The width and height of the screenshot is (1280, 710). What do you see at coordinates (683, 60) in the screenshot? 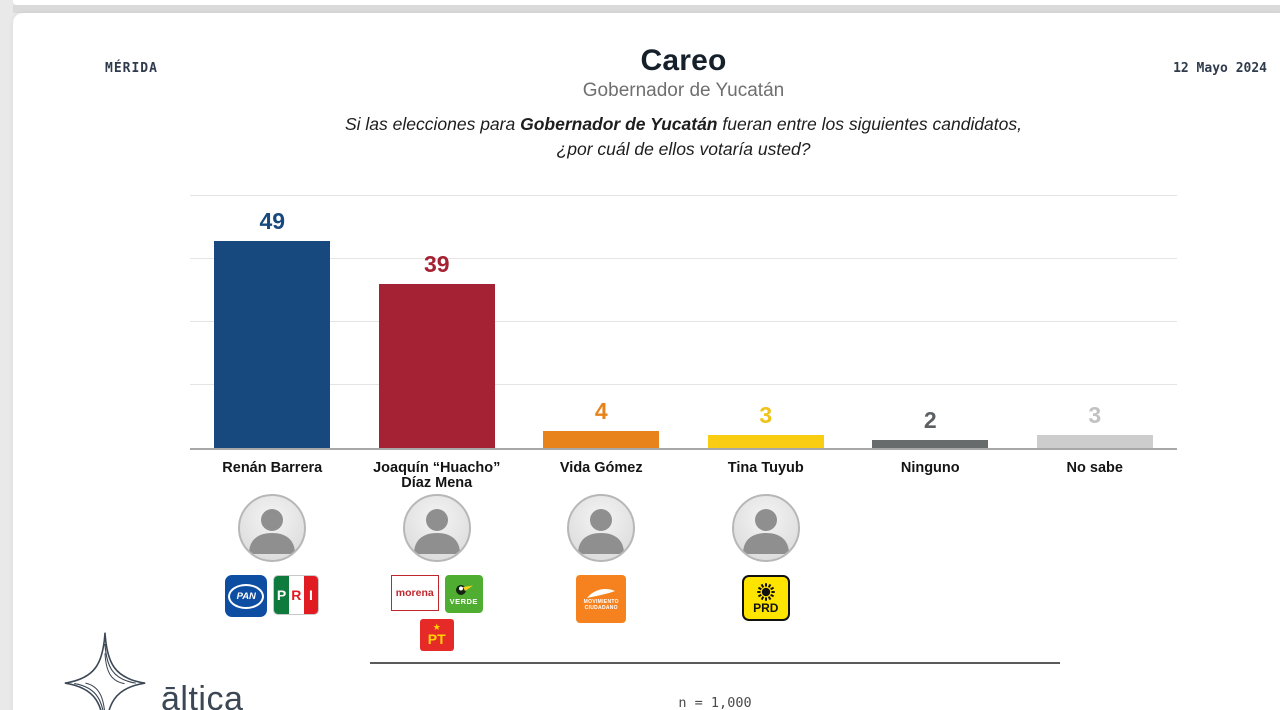
I see `slide-title: Careo` at bounding box center [683, 60].